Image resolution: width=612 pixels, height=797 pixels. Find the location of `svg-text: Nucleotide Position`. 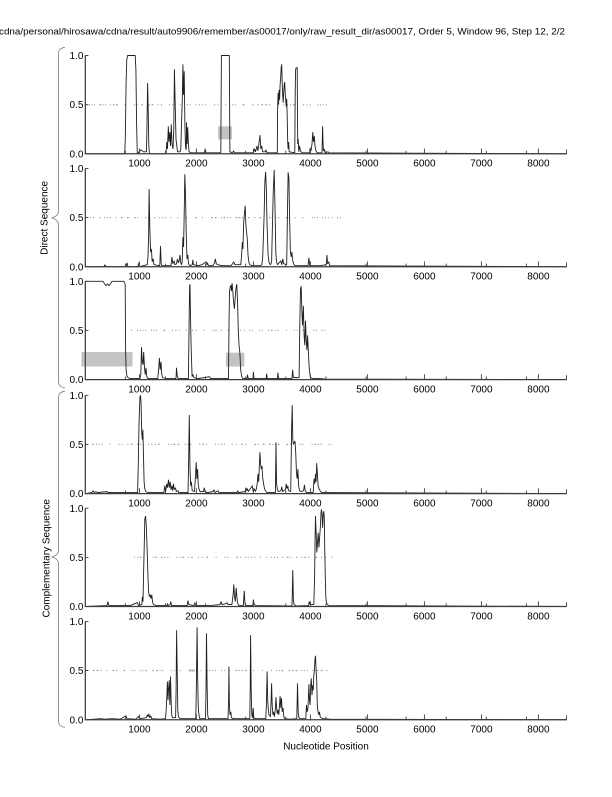

svg-text: Nucleotide Position is located at coordinates (326, 746).